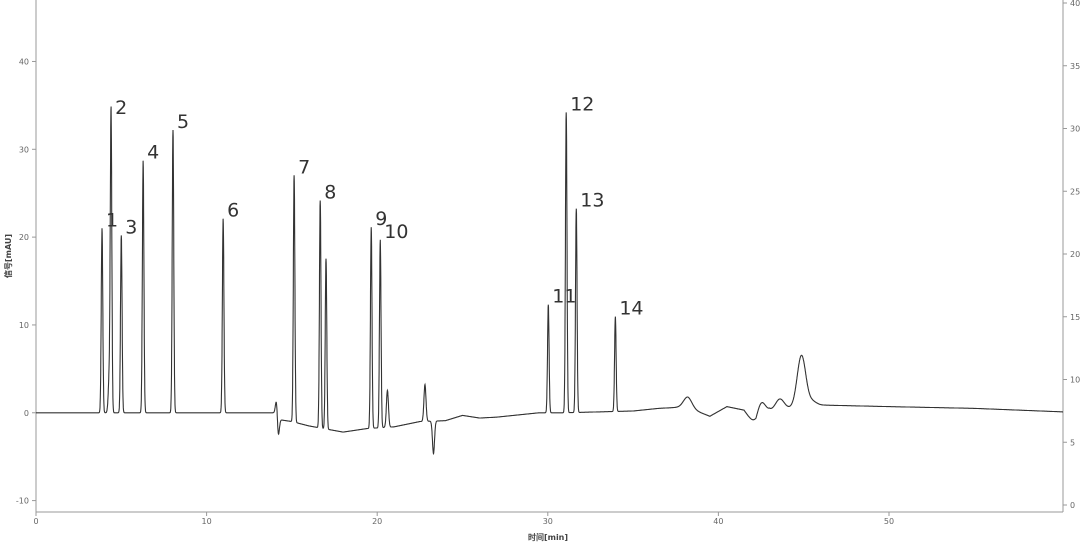 The width and height of the screenshot is (1080, 546). Describe the element at coordinates (131, 227) in the screenshot. I see `peak-label-3: 3` at that location.